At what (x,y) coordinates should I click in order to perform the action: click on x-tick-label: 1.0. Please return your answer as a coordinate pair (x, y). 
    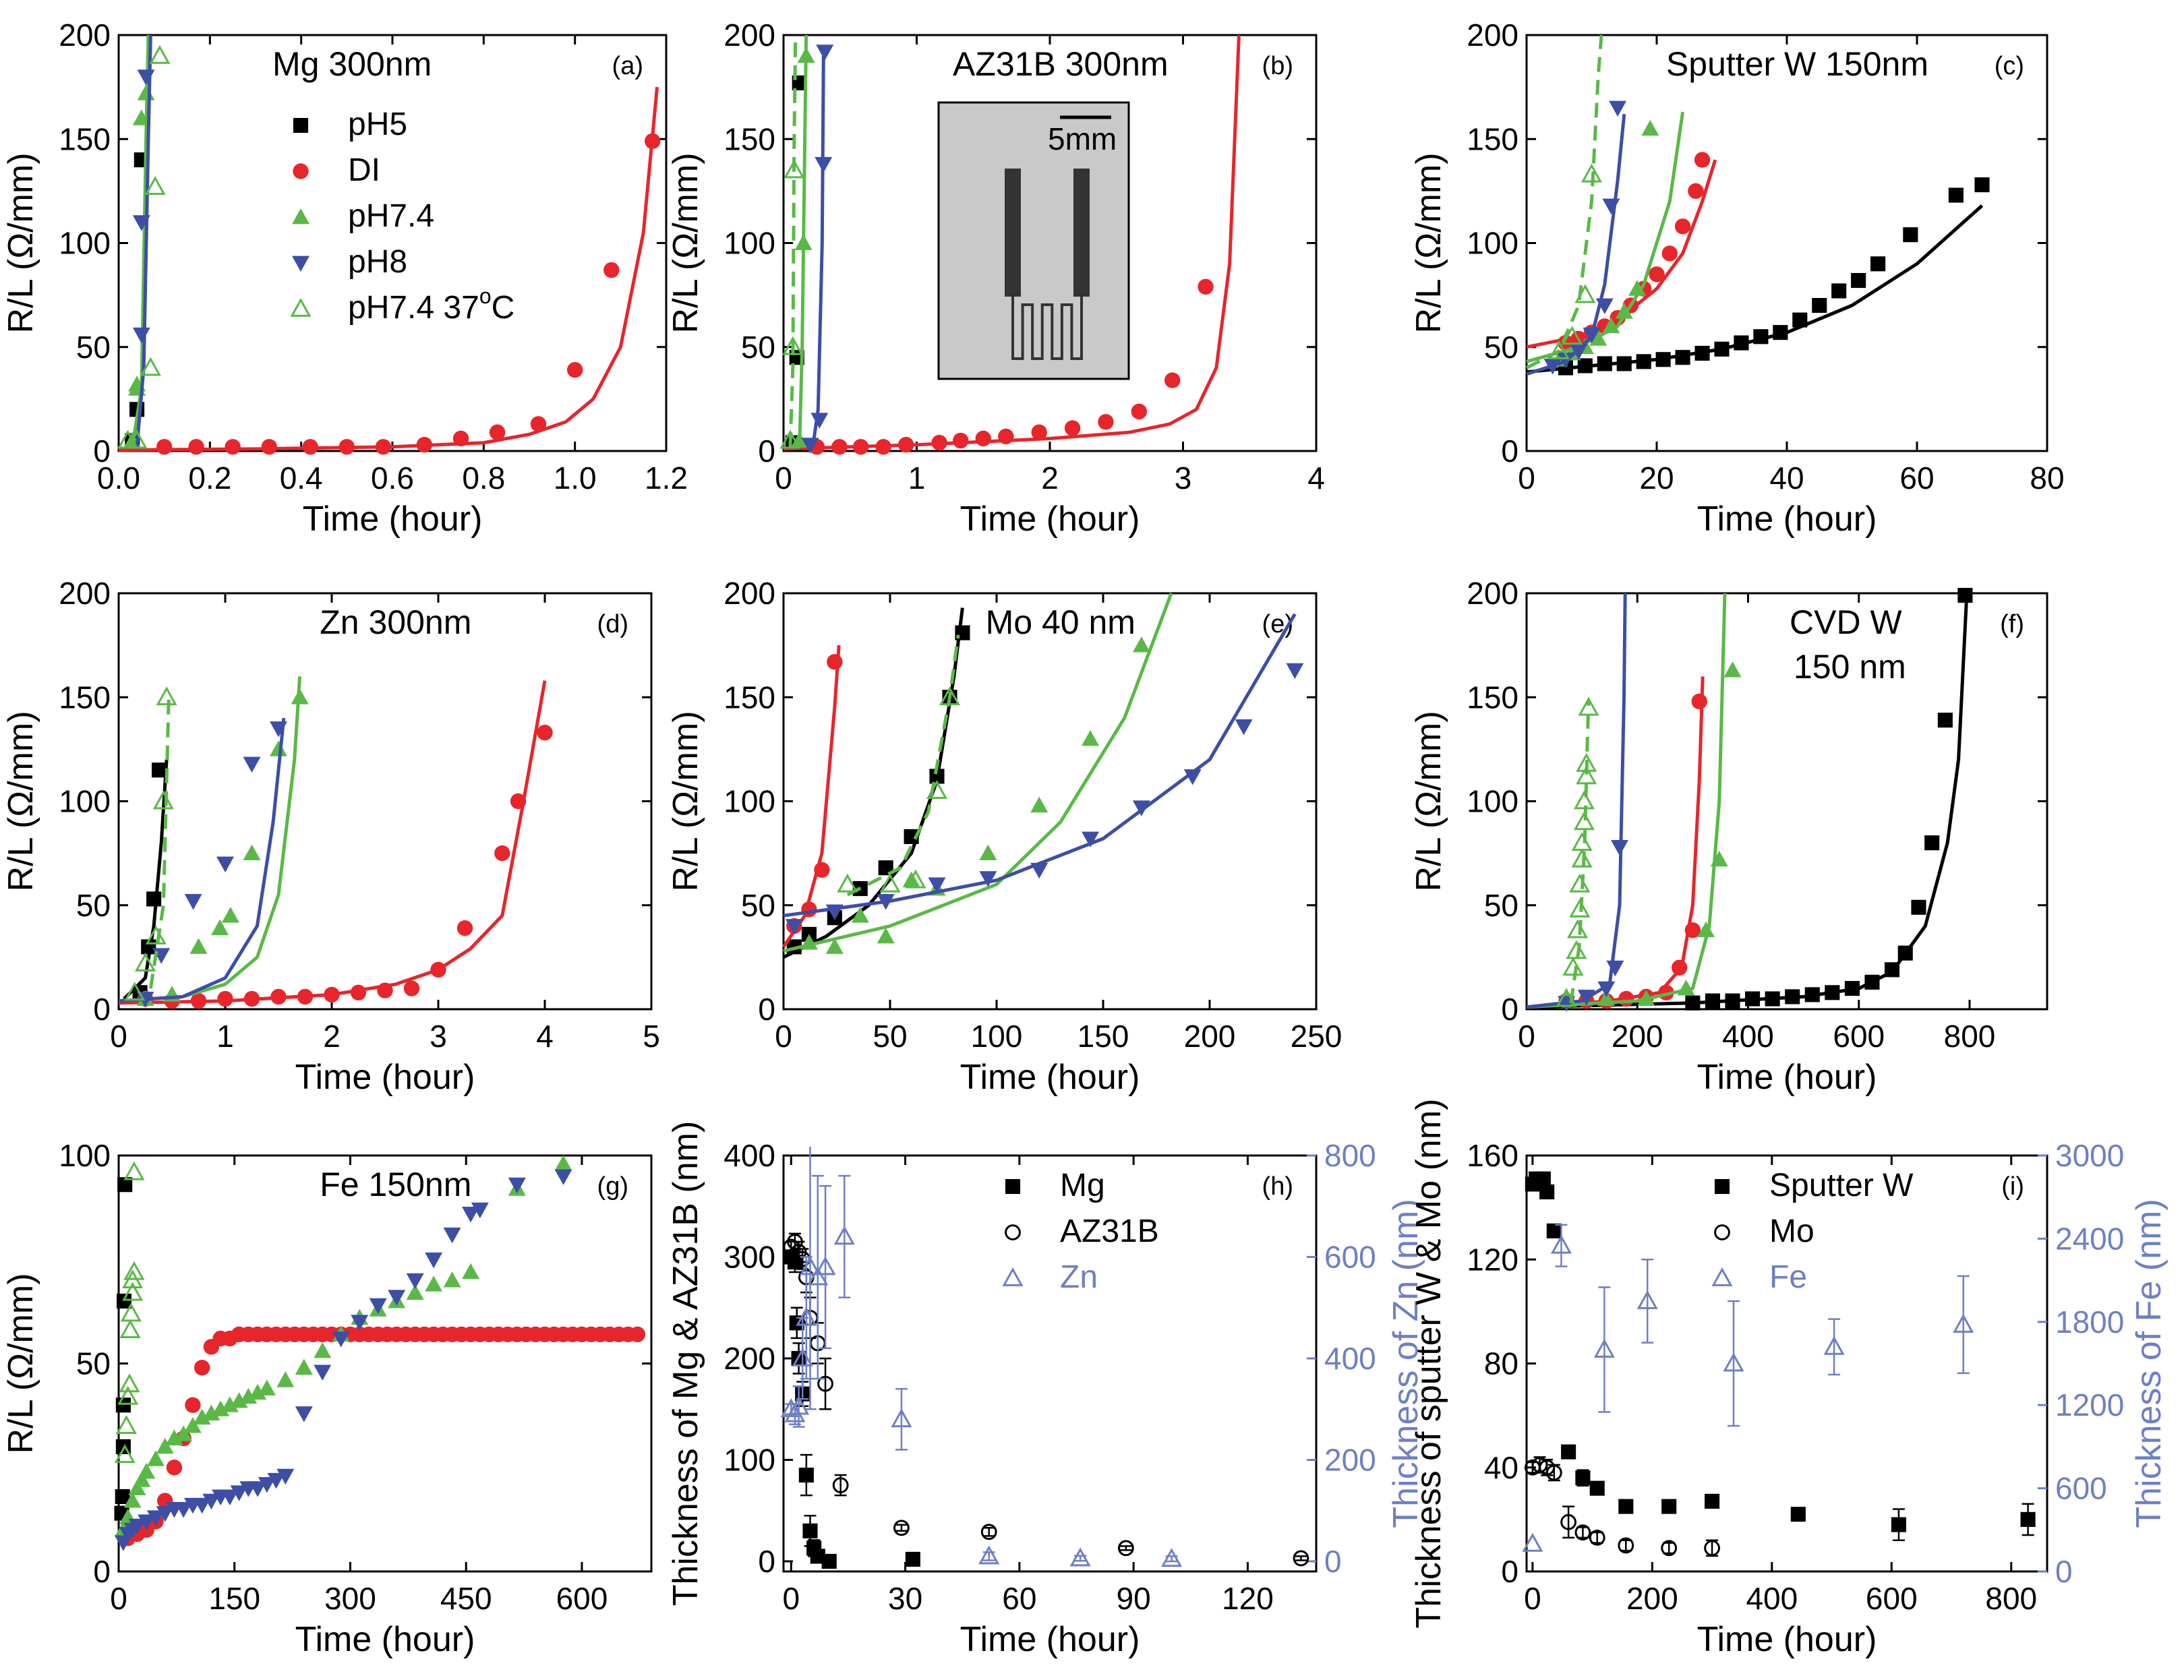
    Looking at the image, I should click on (575, 478).